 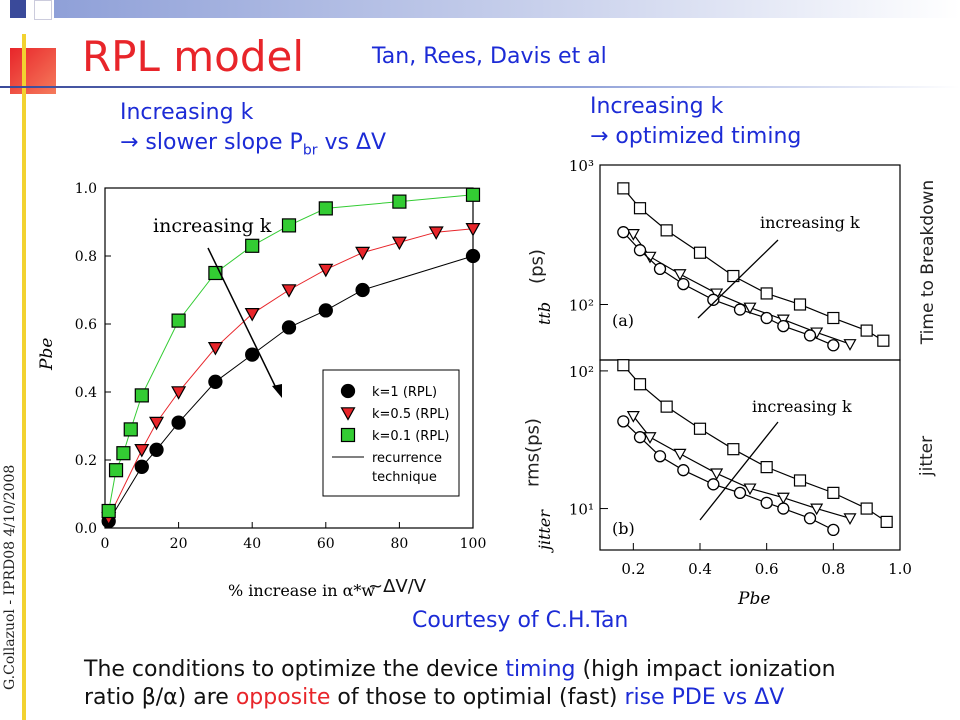 I want to click on y-tick-label: 10², so click(x=581, y=372).